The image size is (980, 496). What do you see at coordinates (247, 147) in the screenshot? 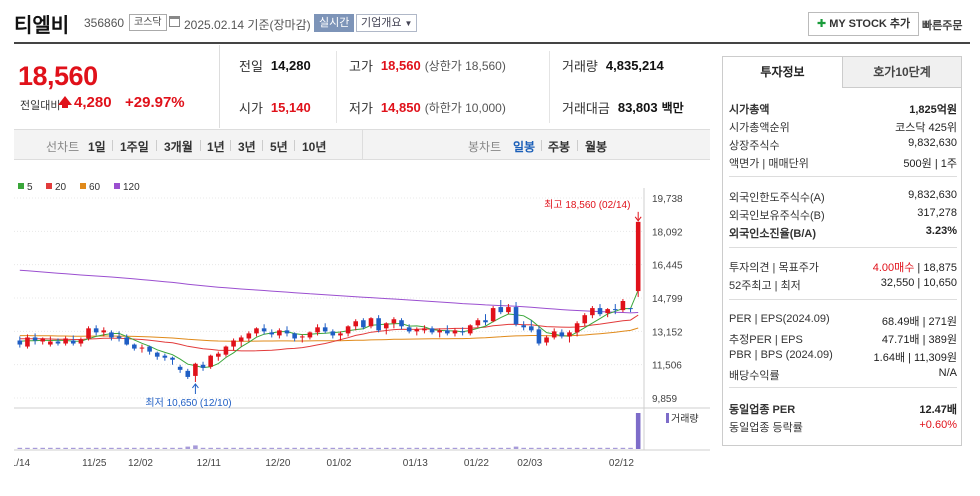
I see `period-3y: 3년` at bounding box center [247, 147].